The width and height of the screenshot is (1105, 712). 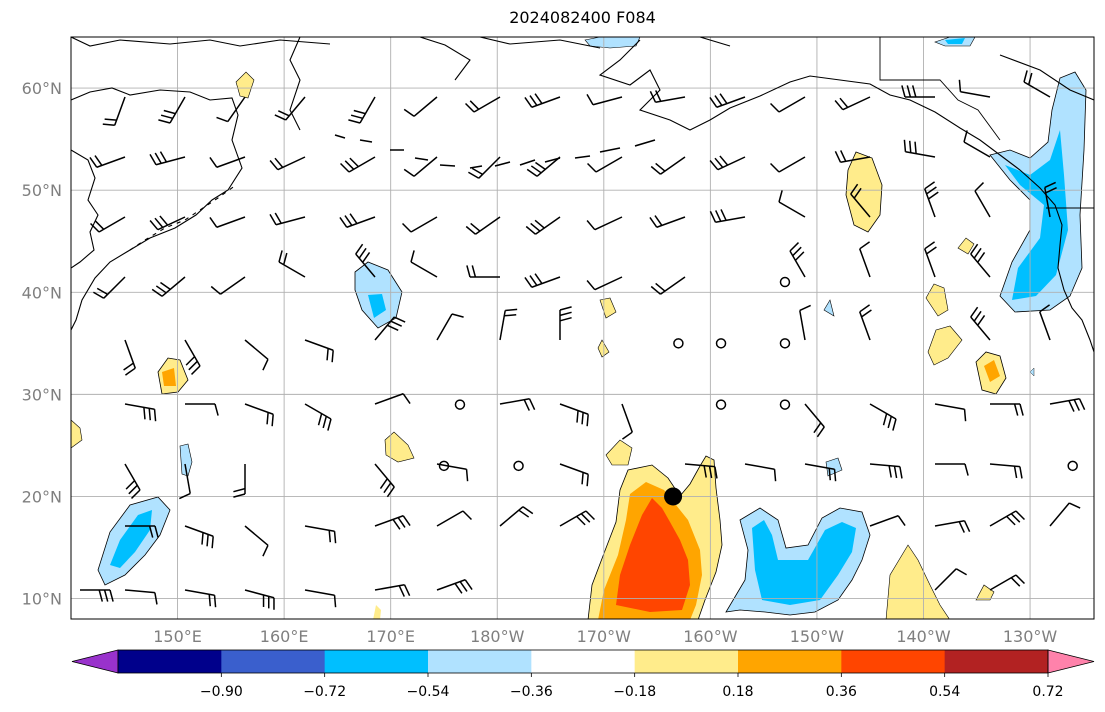 What do you see at coordinates (221, 692) in the screenshot?
I see `colorbar-tick-label: −0.90` at bounding box center [221, 692].